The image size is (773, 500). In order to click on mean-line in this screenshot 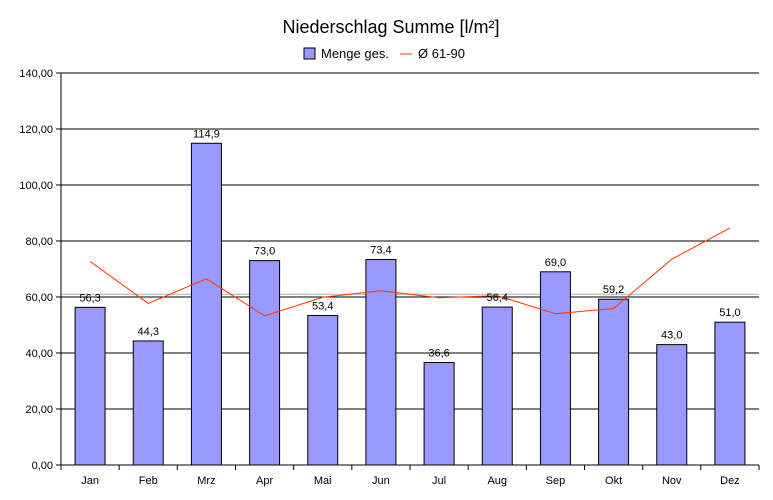, I will do `click(410, 272)`.